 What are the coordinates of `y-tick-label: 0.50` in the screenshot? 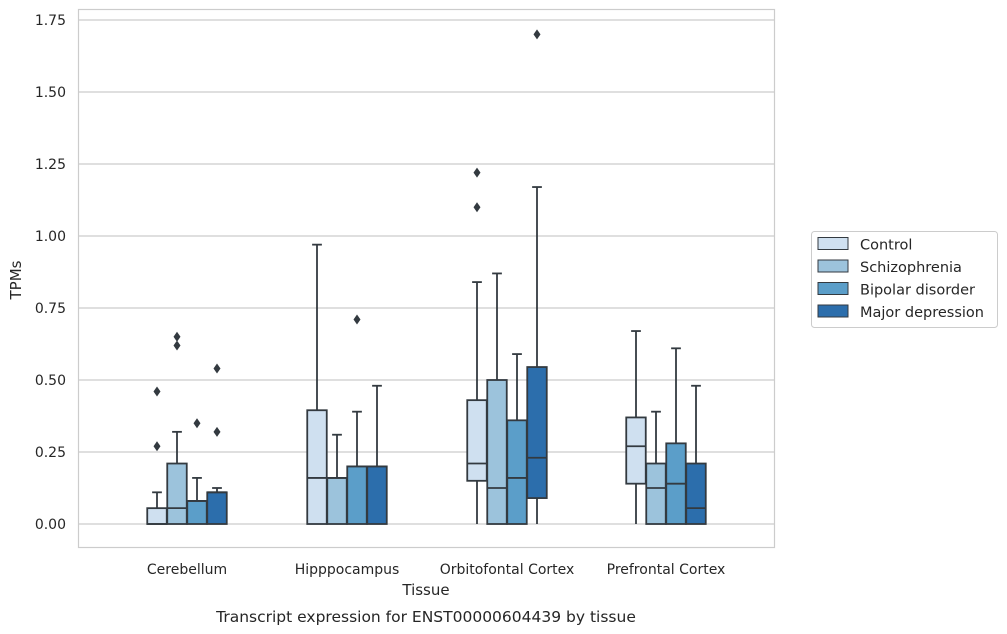 It's located at (50, 381).